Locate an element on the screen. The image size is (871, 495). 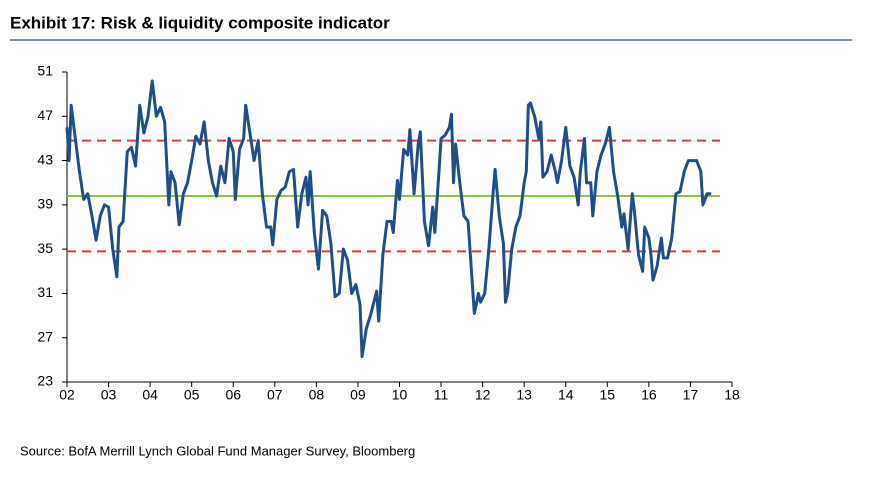
x-tick-label: 18 is located at coordinates (732, 395).